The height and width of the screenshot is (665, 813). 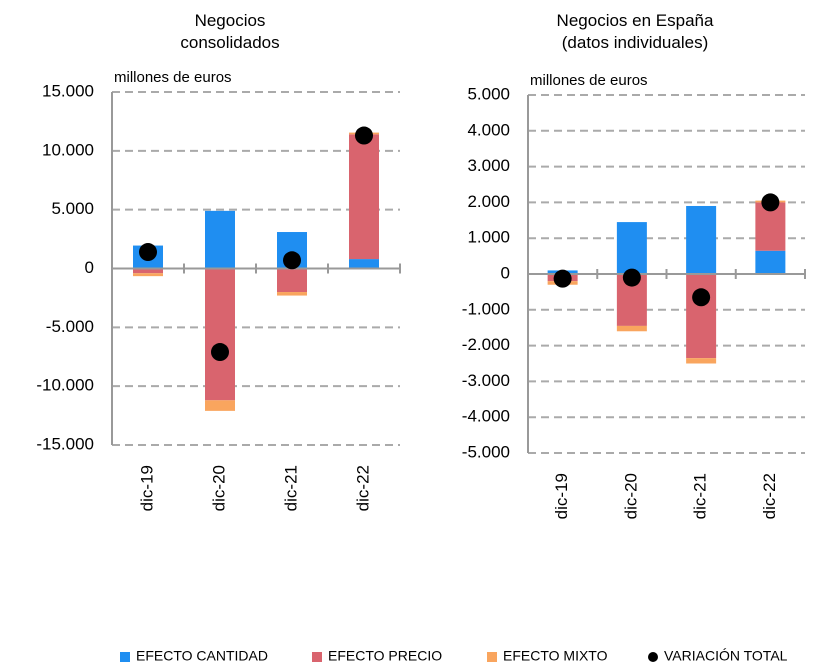 What do you see at coordinates (488, 201) in the screenshot?
I see `y-tick-label: 2.000` at bounding box center [488, 201].